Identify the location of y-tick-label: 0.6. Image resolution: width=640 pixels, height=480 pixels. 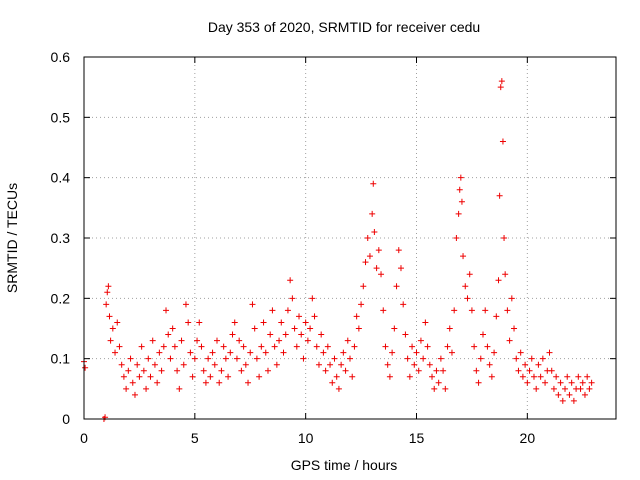
(61, 57).